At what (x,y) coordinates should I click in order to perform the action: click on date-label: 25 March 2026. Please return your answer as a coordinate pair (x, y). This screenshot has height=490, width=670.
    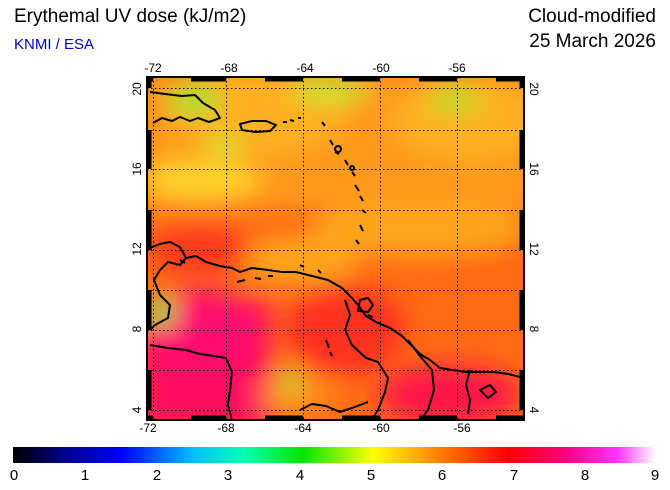
    Looking at the image, I should click on (592, 41).